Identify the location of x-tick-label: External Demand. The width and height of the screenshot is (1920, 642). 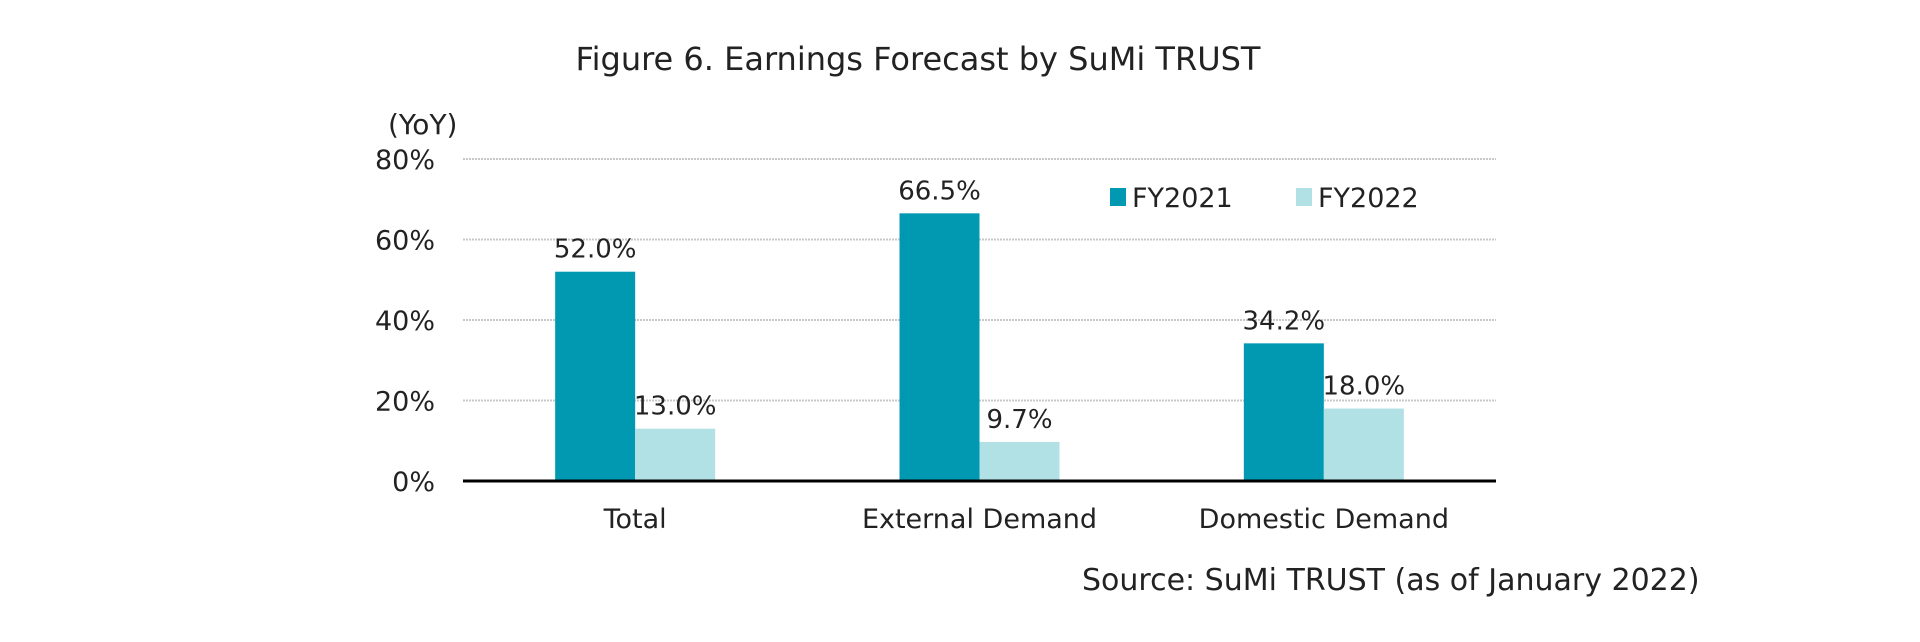
(979, 519).